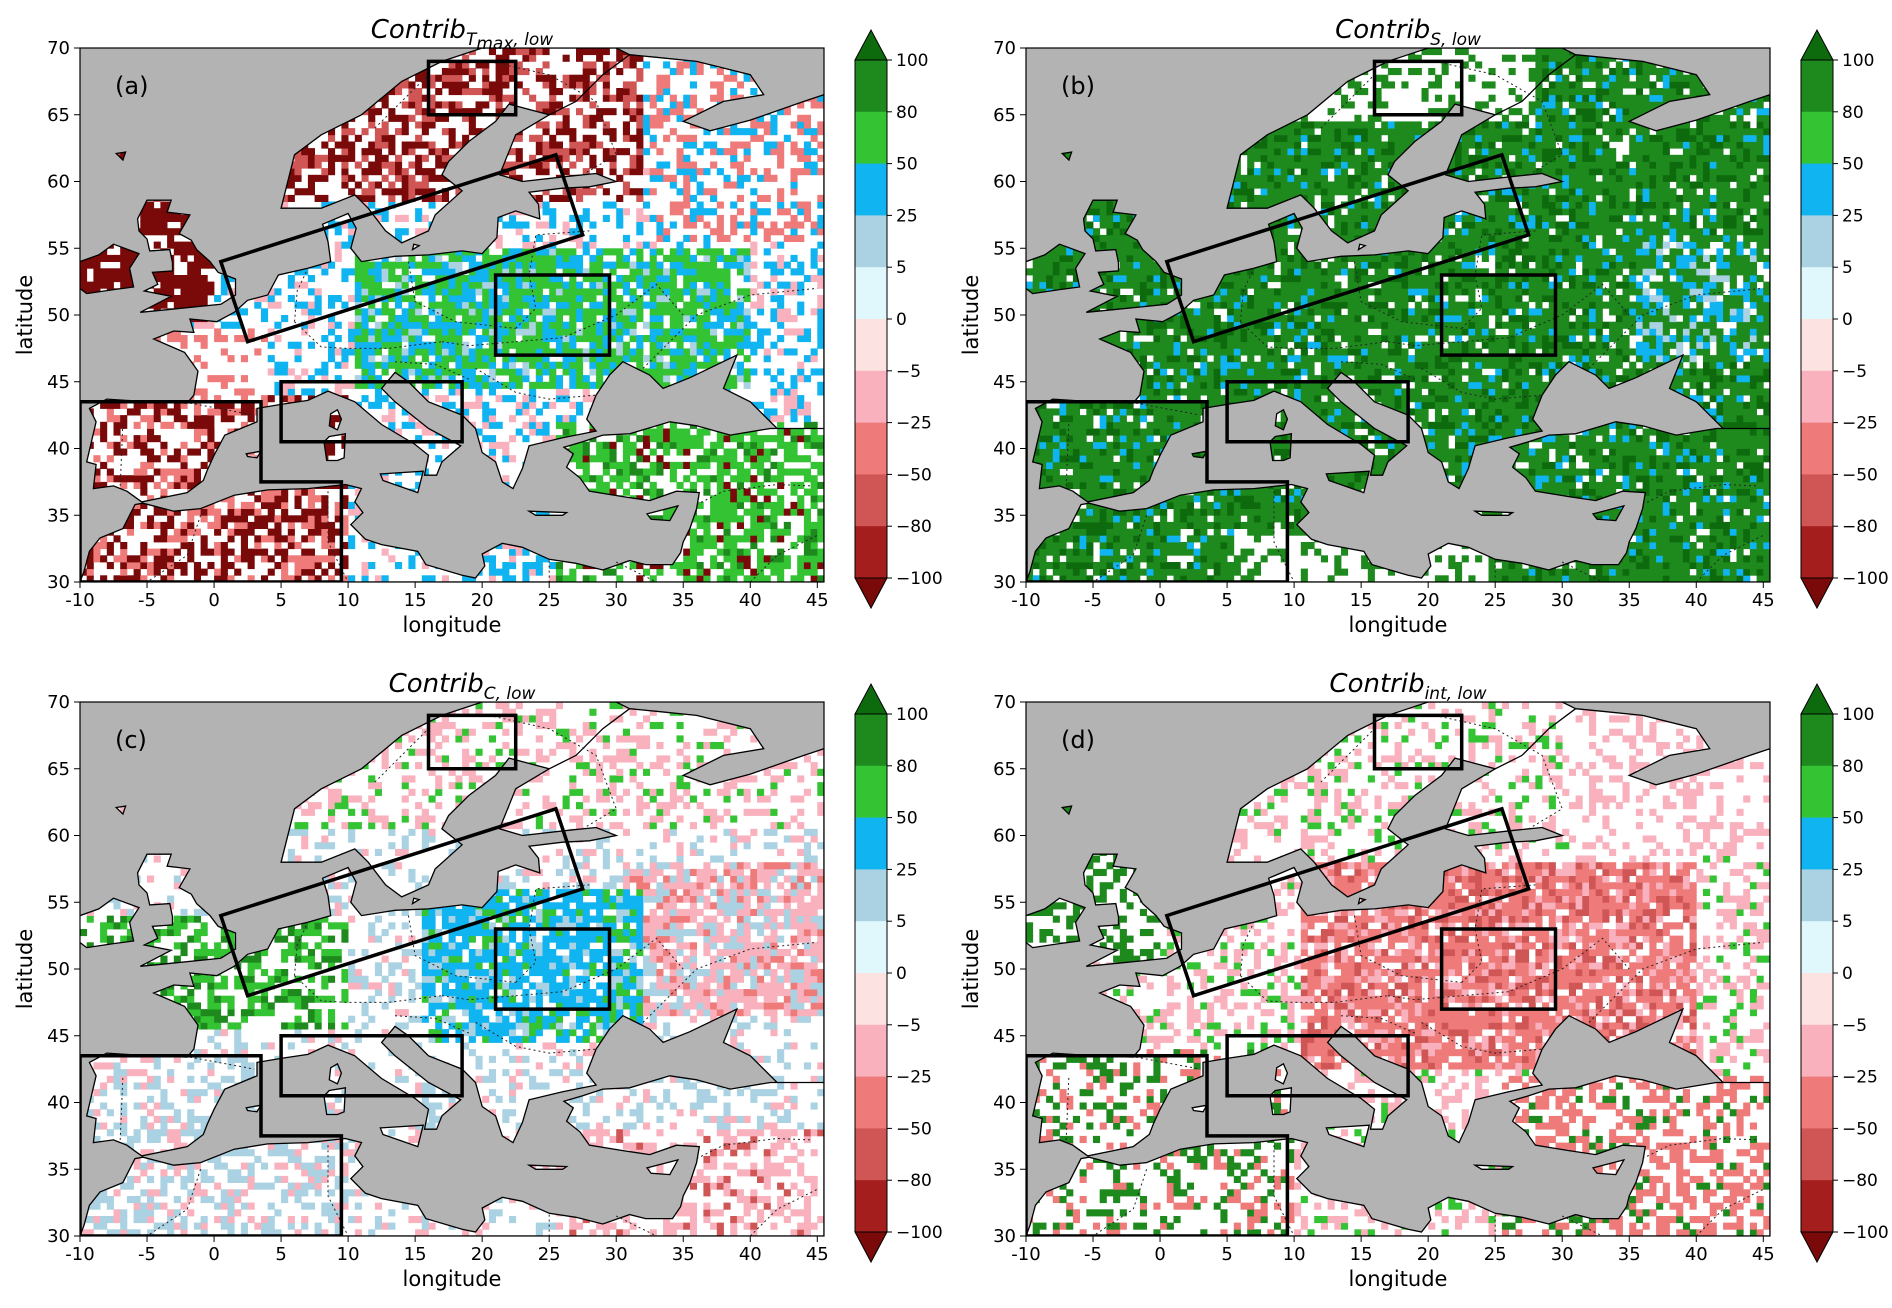  Describe the element at coordinates (1495, 600) in the screenshot. I see `x-tick-label: 25` at that location.